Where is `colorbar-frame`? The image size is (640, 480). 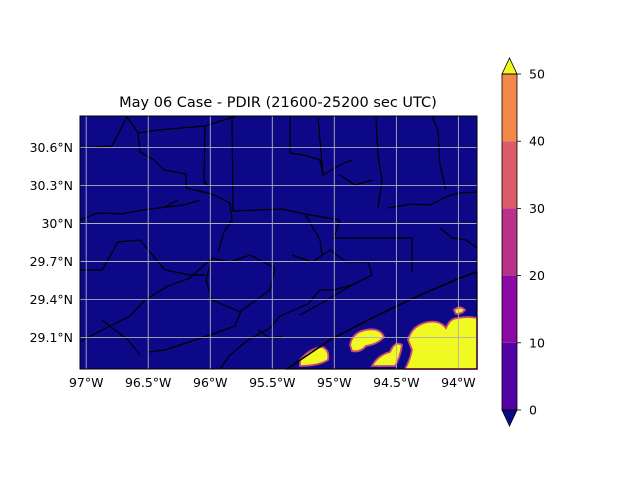
colorbar-frame is located at coordinates (509, 242).